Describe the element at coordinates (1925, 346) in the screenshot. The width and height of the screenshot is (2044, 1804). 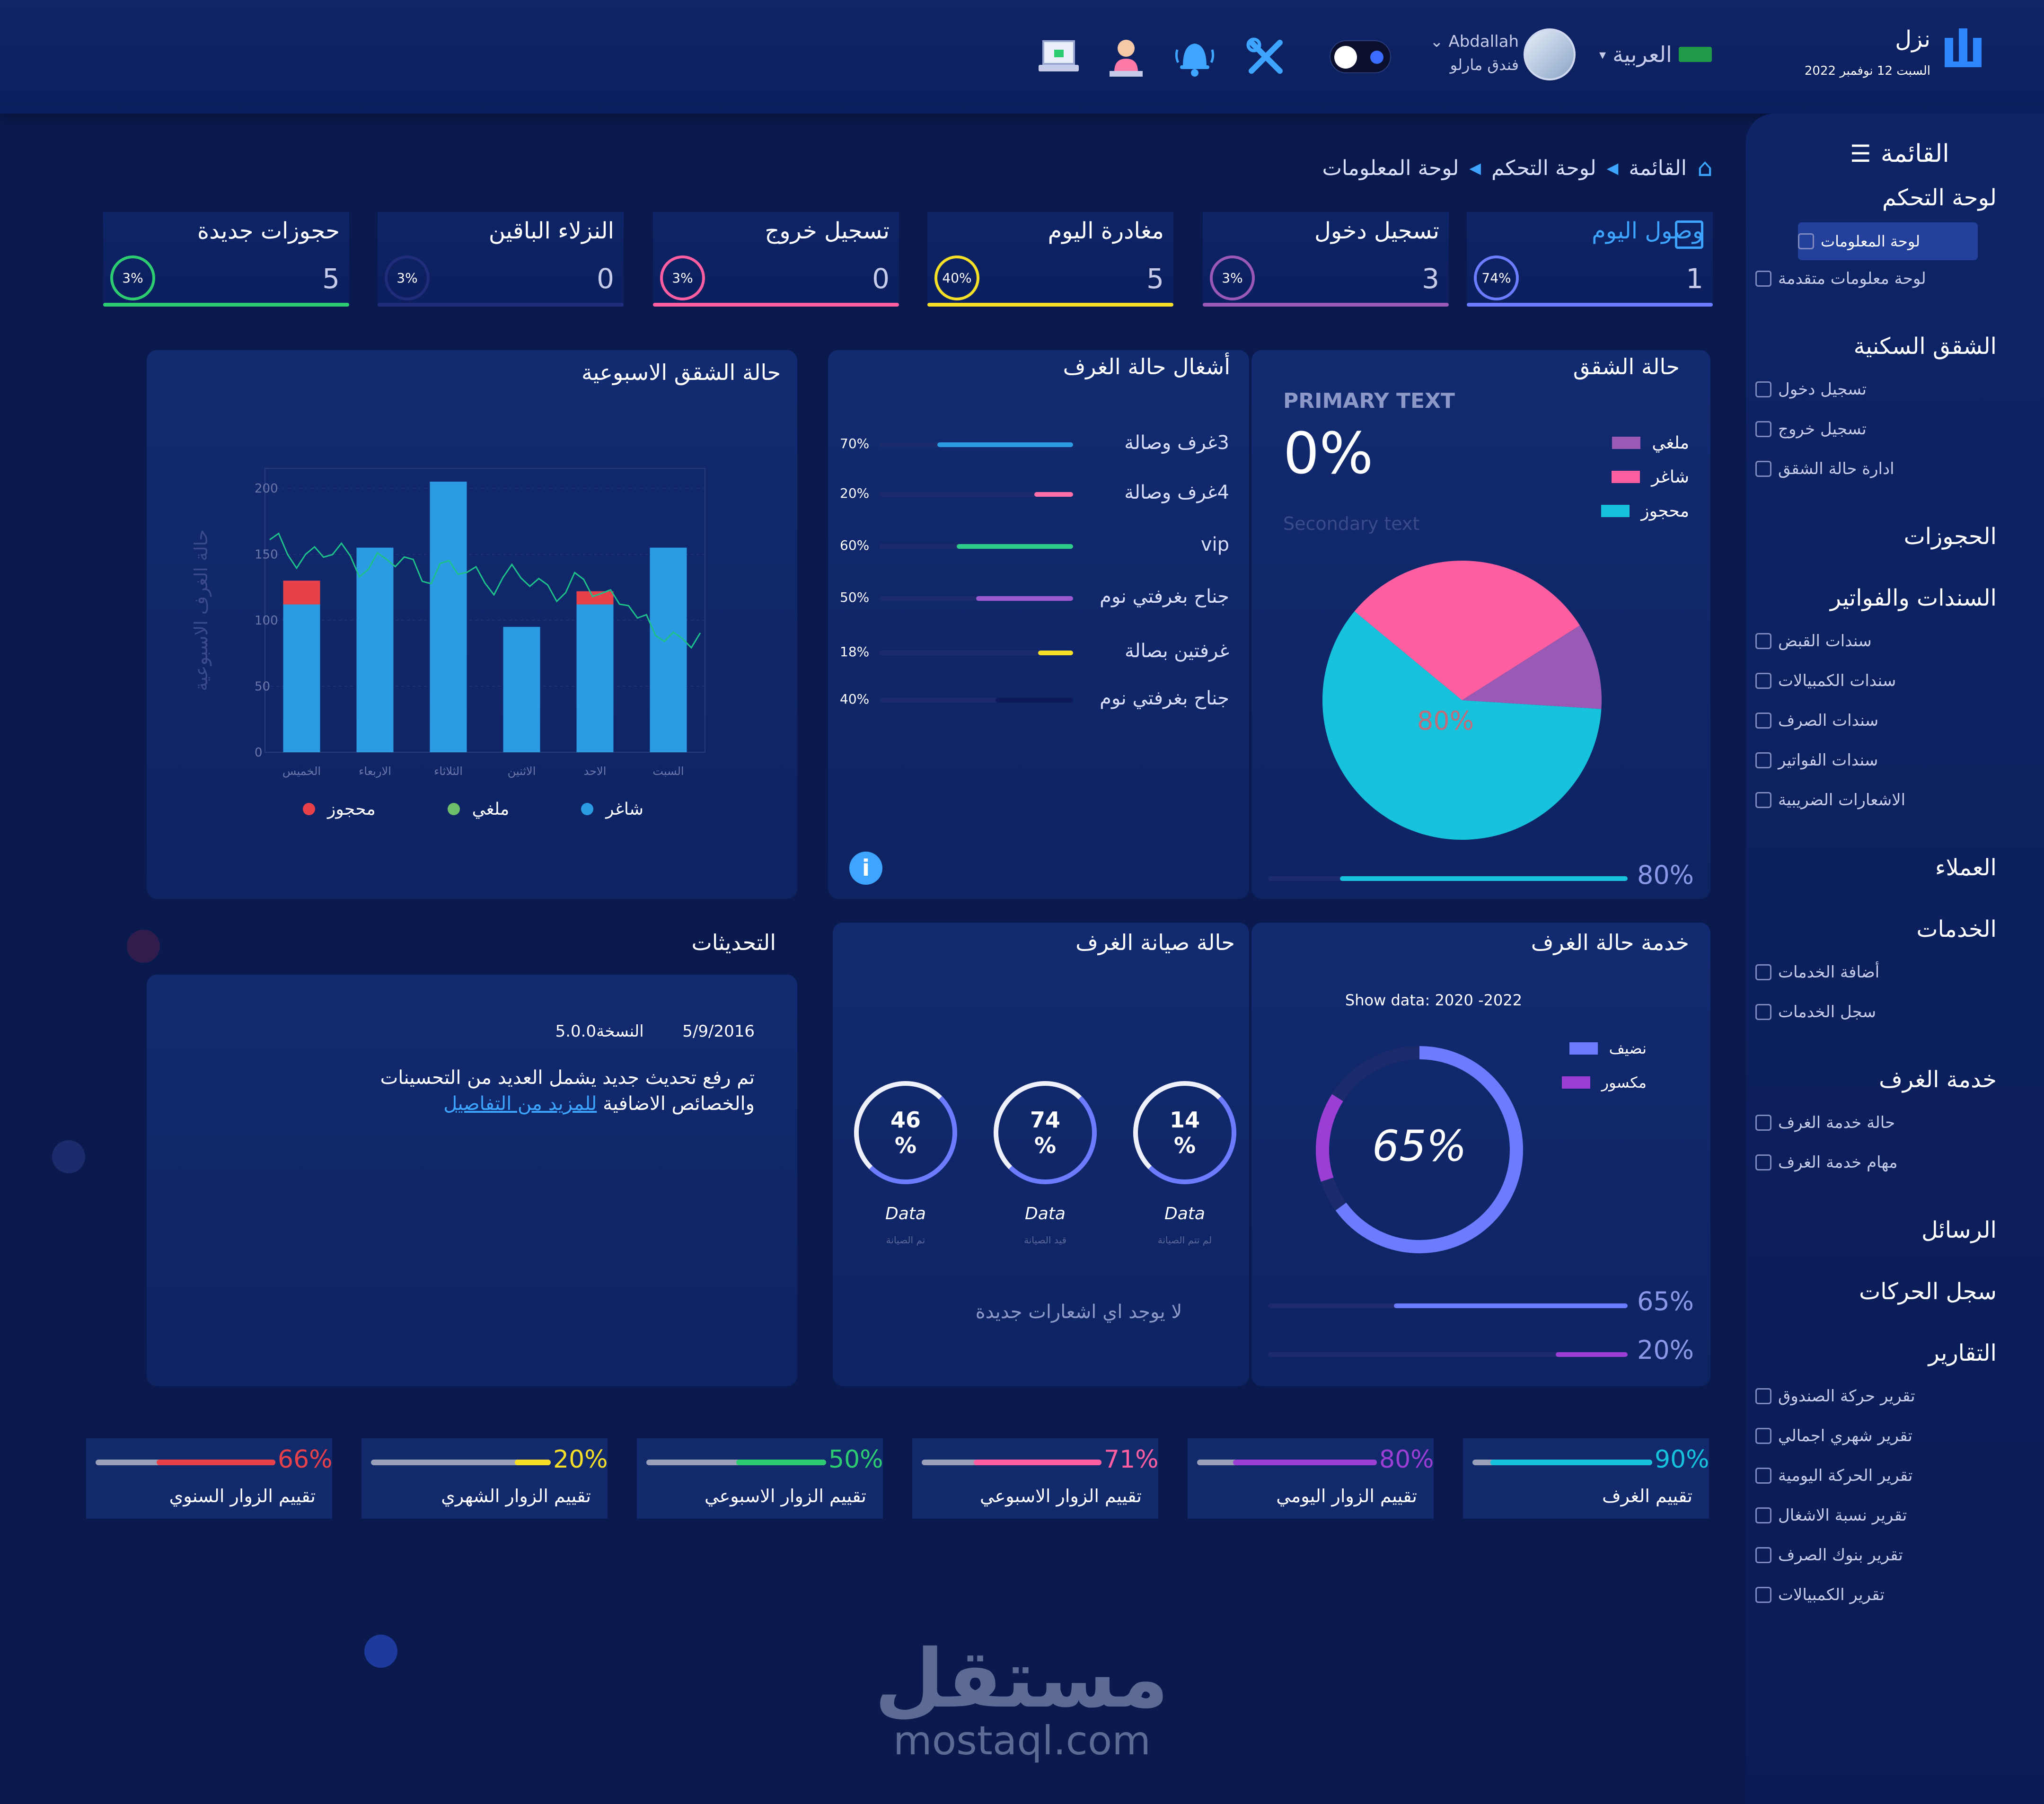
I see `sidebar-section-header: الشقق السكنية` at that location.